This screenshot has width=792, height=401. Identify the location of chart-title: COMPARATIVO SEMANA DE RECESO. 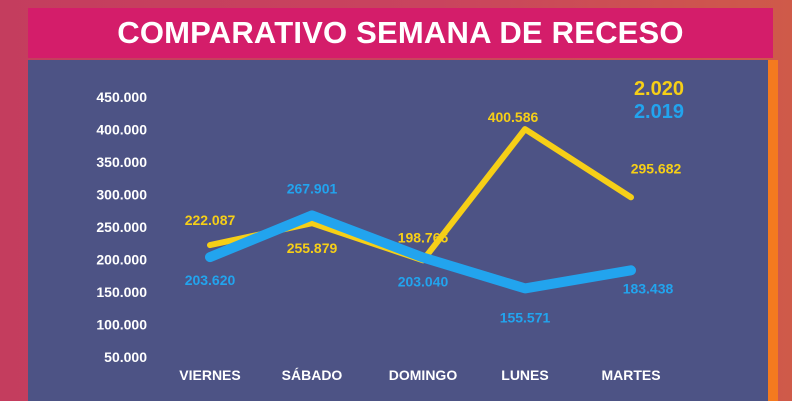
(400, 32).